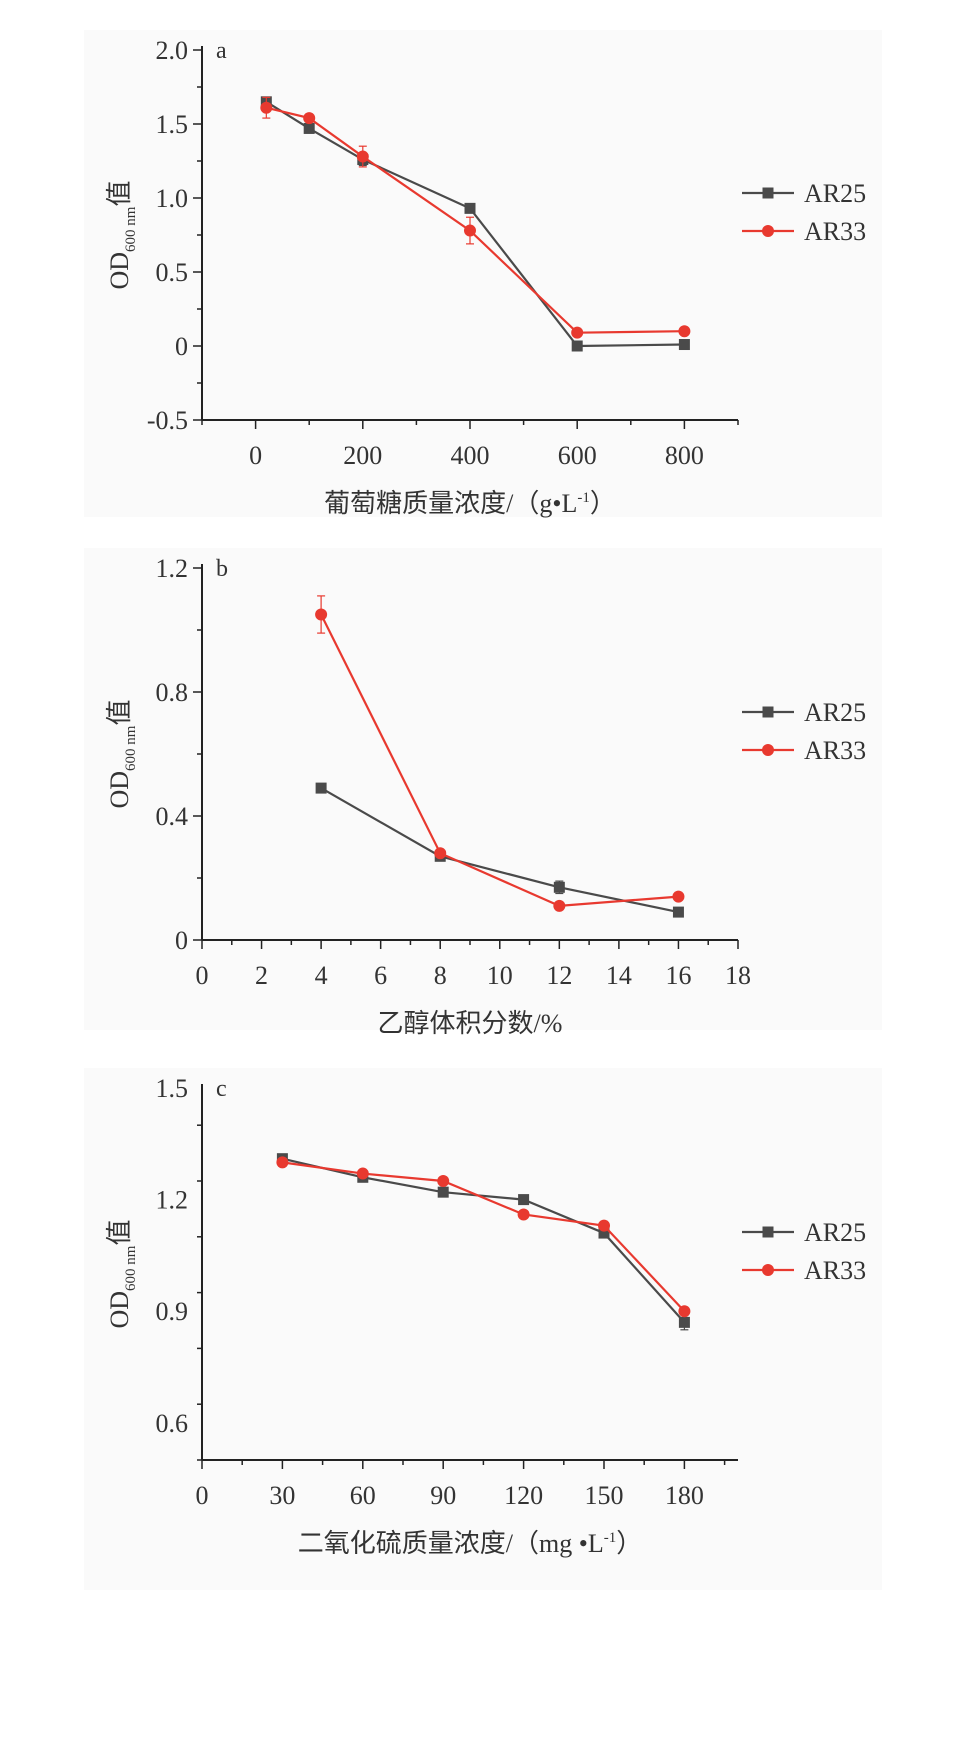 The width and height of the screenshot is (967, 1746). Describe the element at coordinates (167, 420) in the screenshot. I see `y-tick-label: -0.5` at that location.